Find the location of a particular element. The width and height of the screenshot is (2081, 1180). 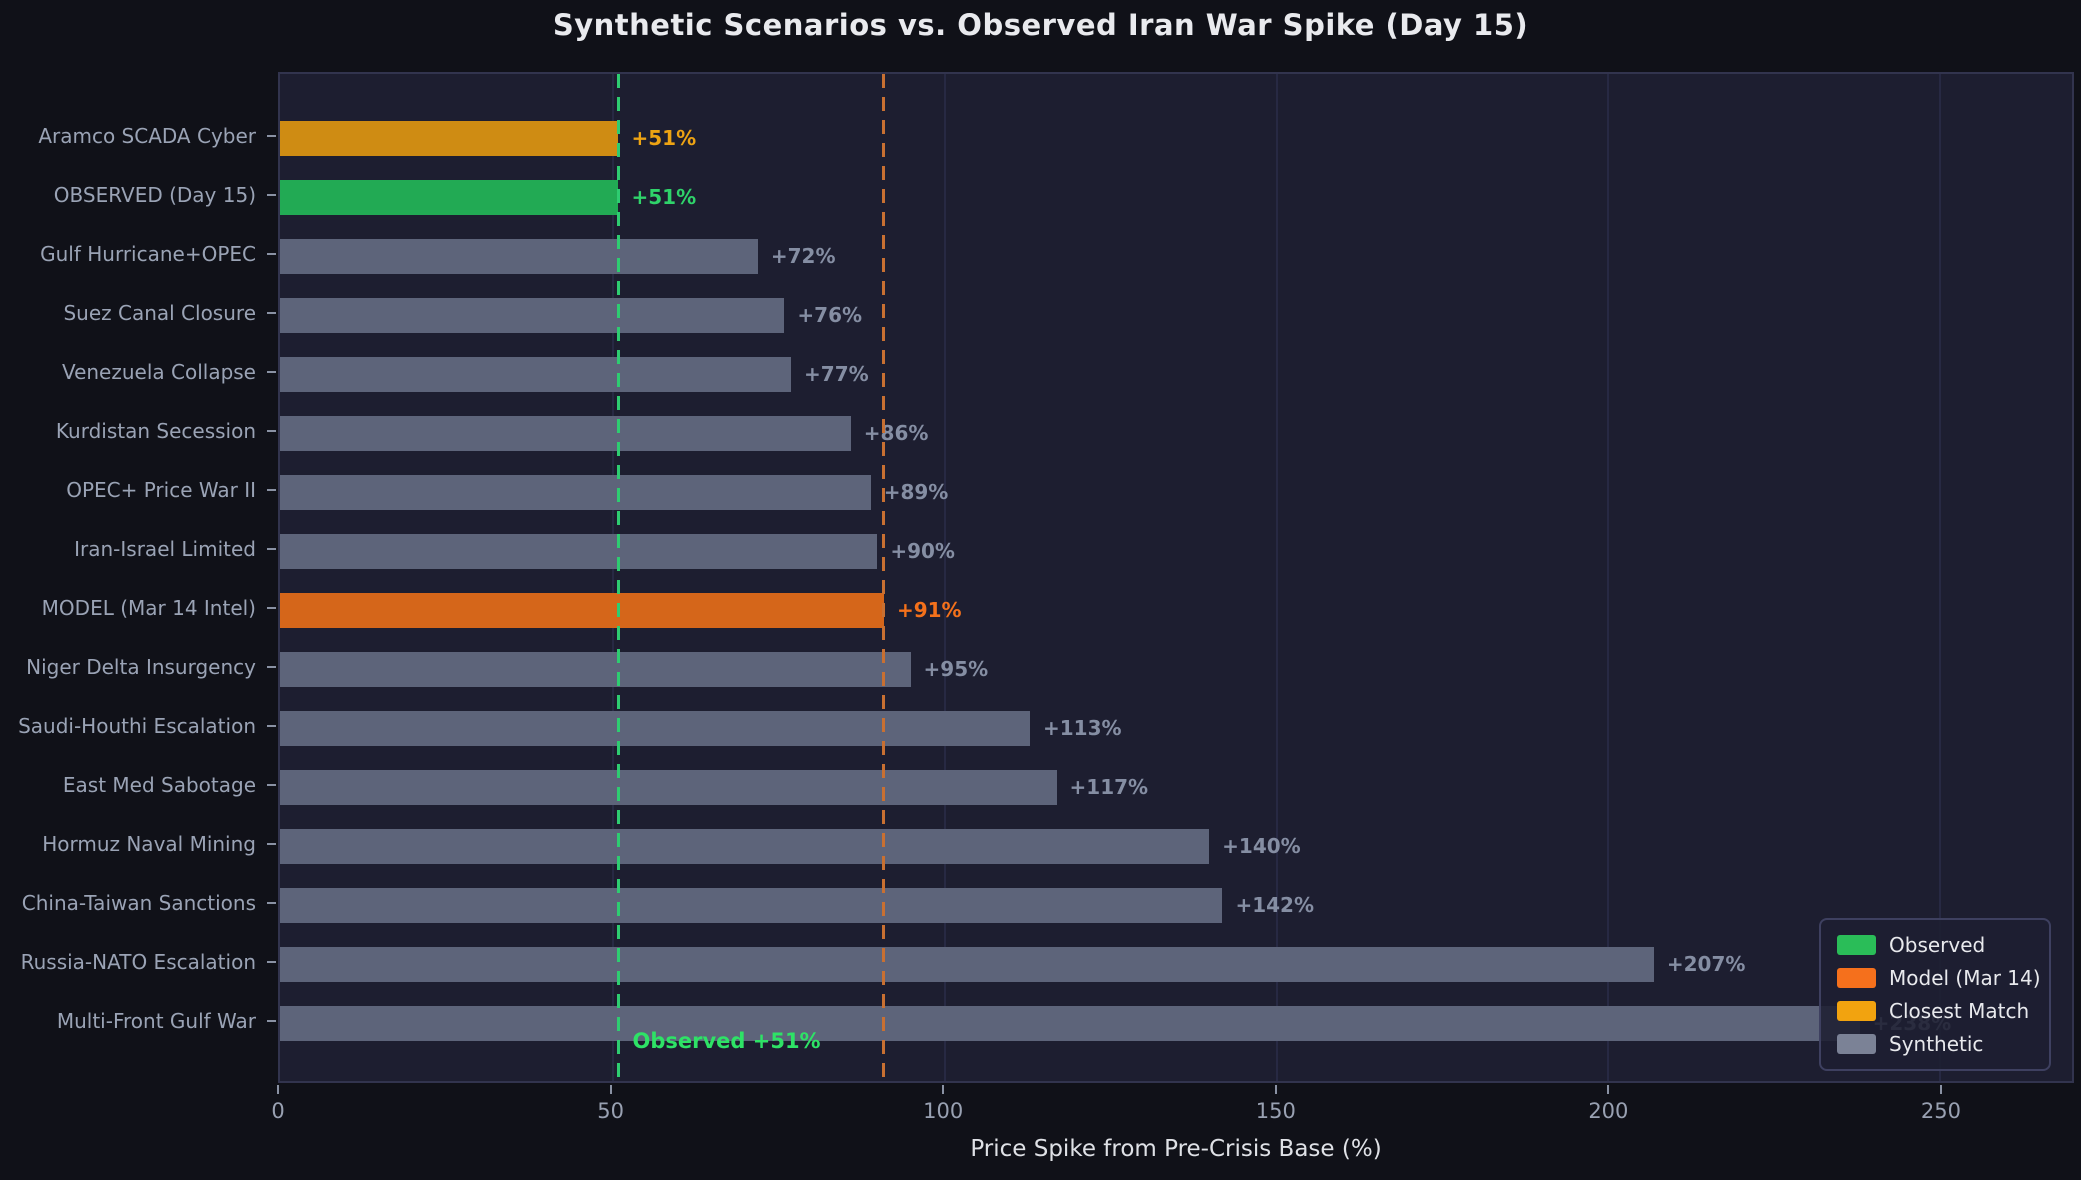

bar-suez-canal-closure is located at coordinates (532, 315).